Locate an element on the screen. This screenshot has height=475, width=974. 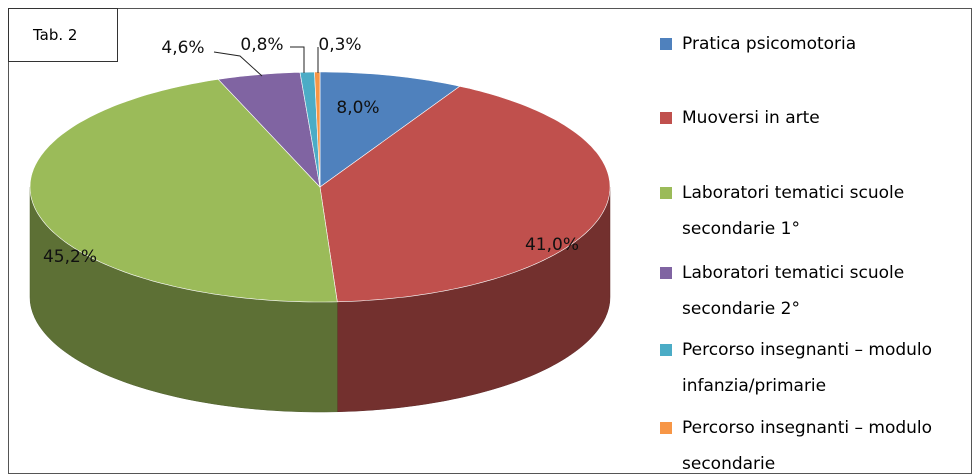
legend-label: Percorso insegnanti – modulo secondarie is located at coordinates (807, 446).